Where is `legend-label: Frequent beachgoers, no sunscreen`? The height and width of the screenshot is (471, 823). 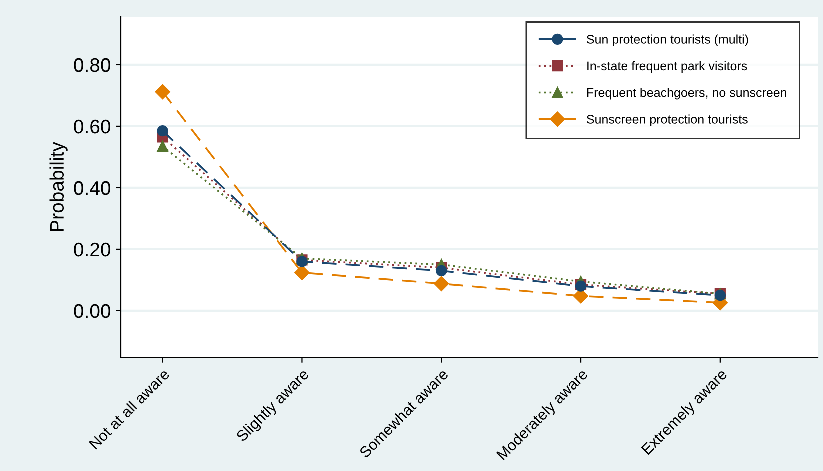 legend-label: Frequent beachgoers, no sunscreen is located at coordinates (686, 94).